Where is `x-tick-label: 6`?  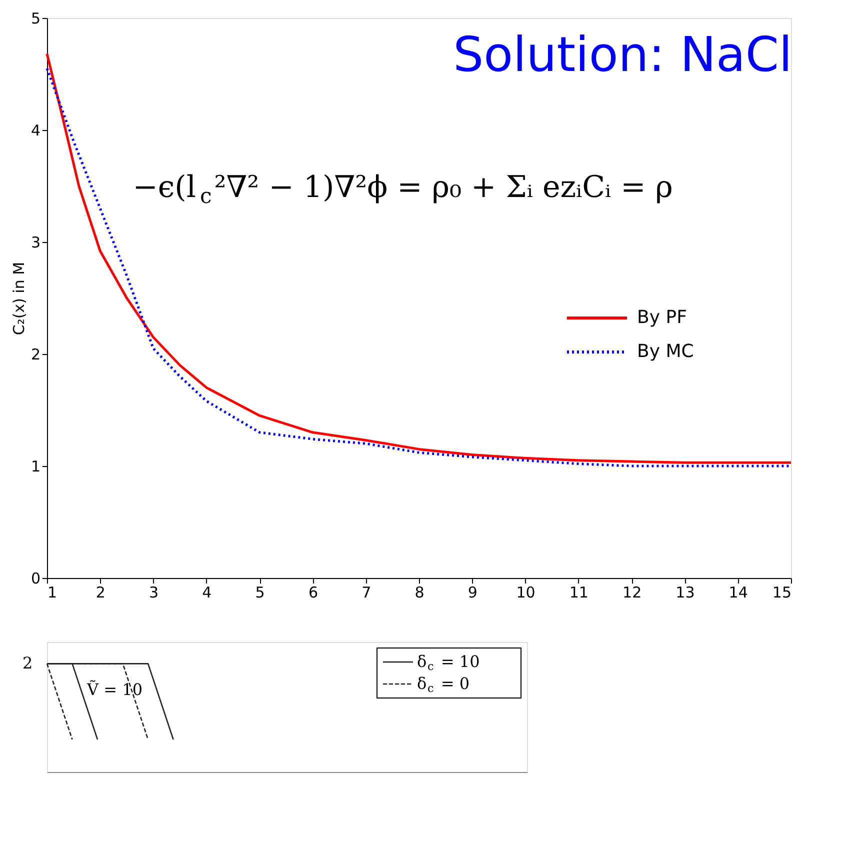
x-tick-label: 6 is located at coordinates (313, 593).